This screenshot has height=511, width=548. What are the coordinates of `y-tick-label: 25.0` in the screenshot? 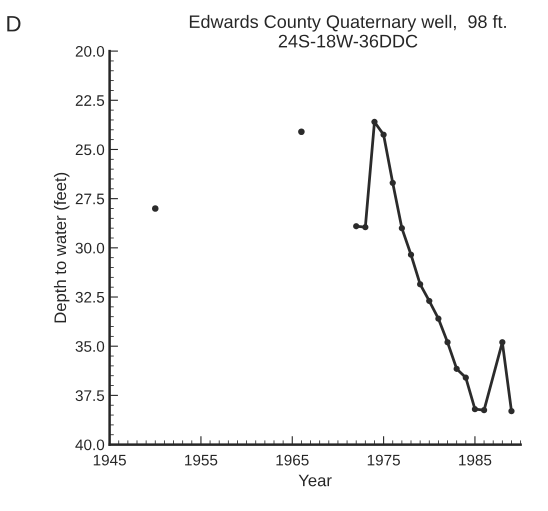 It's located at (90, 150).